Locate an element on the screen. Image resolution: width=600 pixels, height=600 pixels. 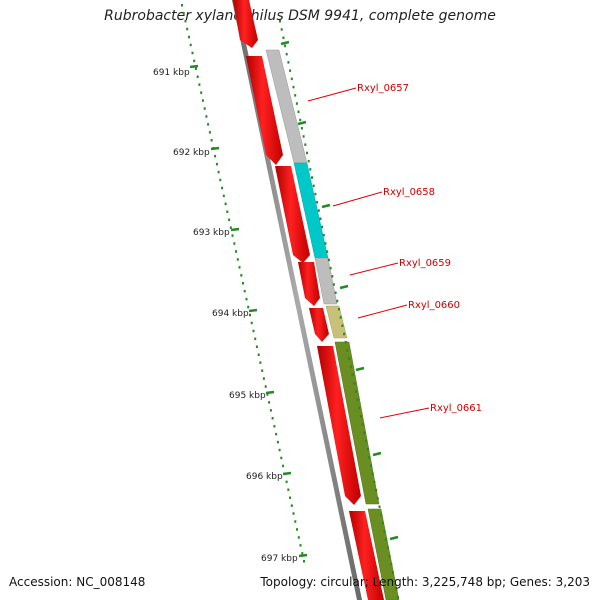
accession-label: Accession: NC_008148 is located at coordinates (77, 582).